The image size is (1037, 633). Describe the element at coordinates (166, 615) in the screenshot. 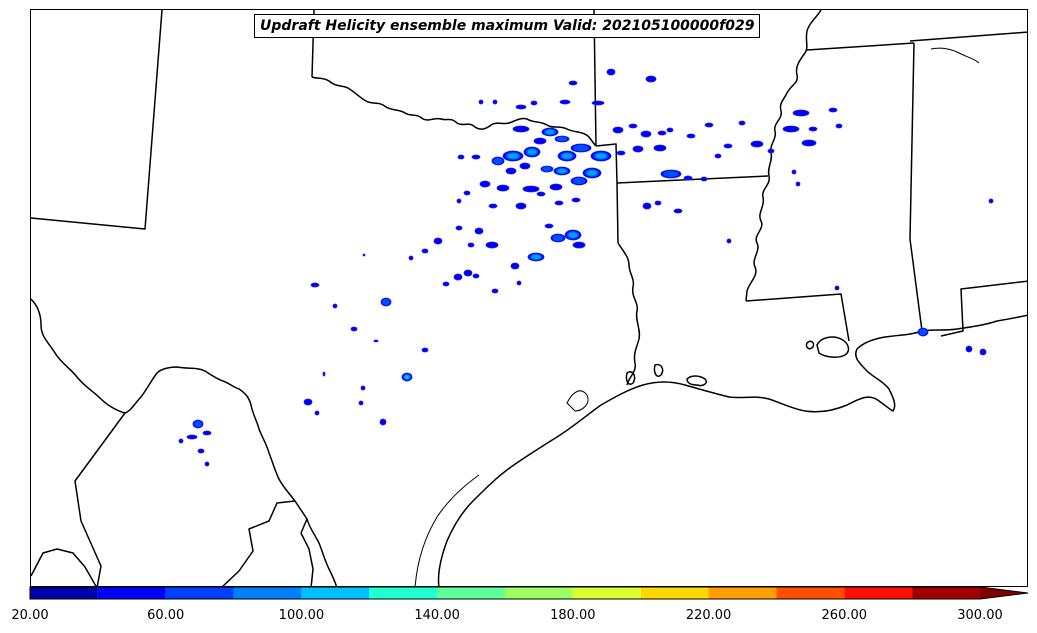

I see `colorbar-tick-label: 60.00` at that location.